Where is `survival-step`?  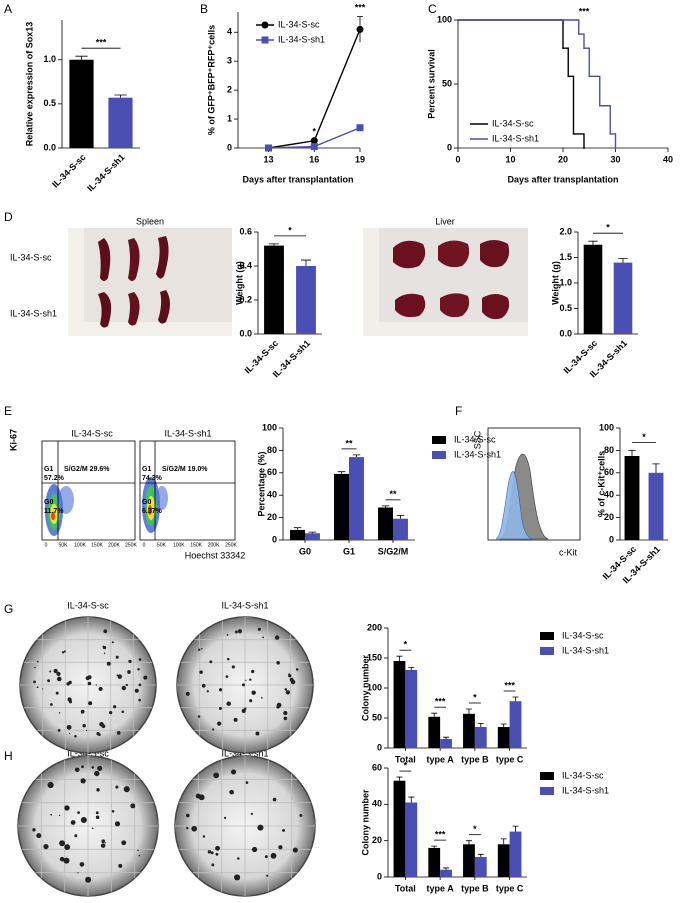
survival-step is located at coordinates (613, 141).